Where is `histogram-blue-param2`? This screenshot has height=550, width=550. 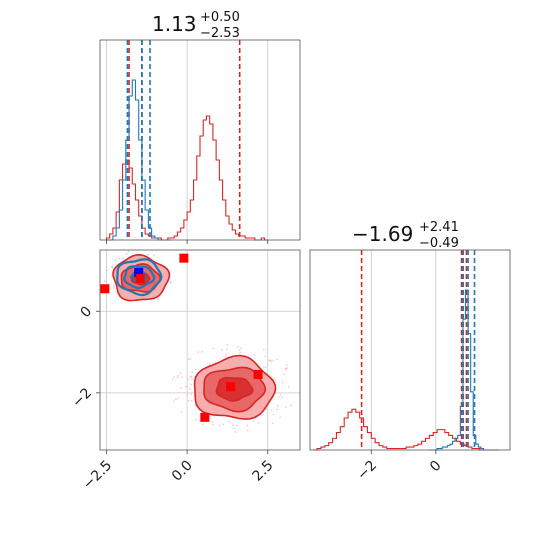 histogram-blue-param2 is located at coordinates (460, 370).